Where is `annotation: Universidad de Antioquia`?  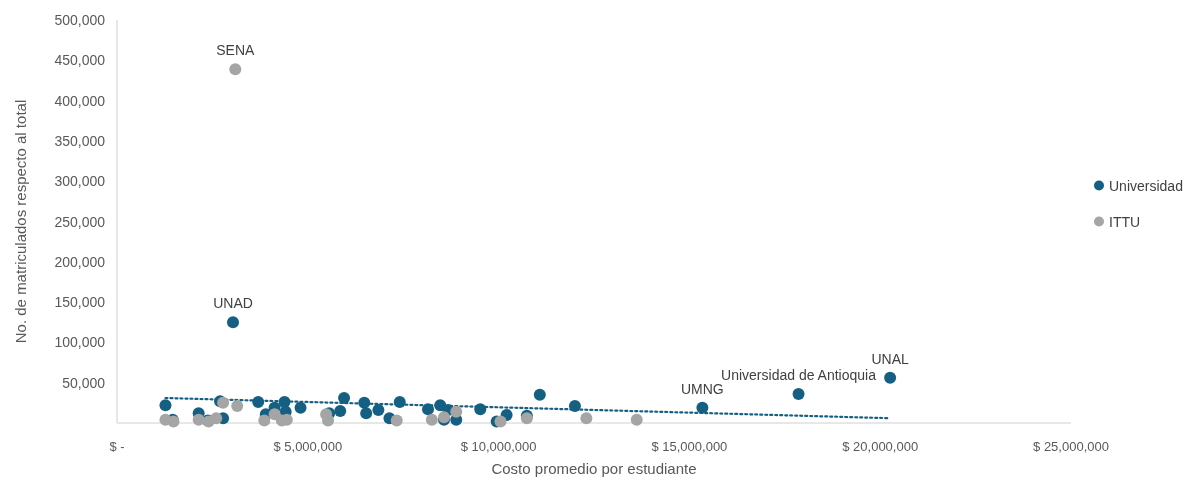 annotation: Universidad de Antioquia is located at coordinates (799, 374).